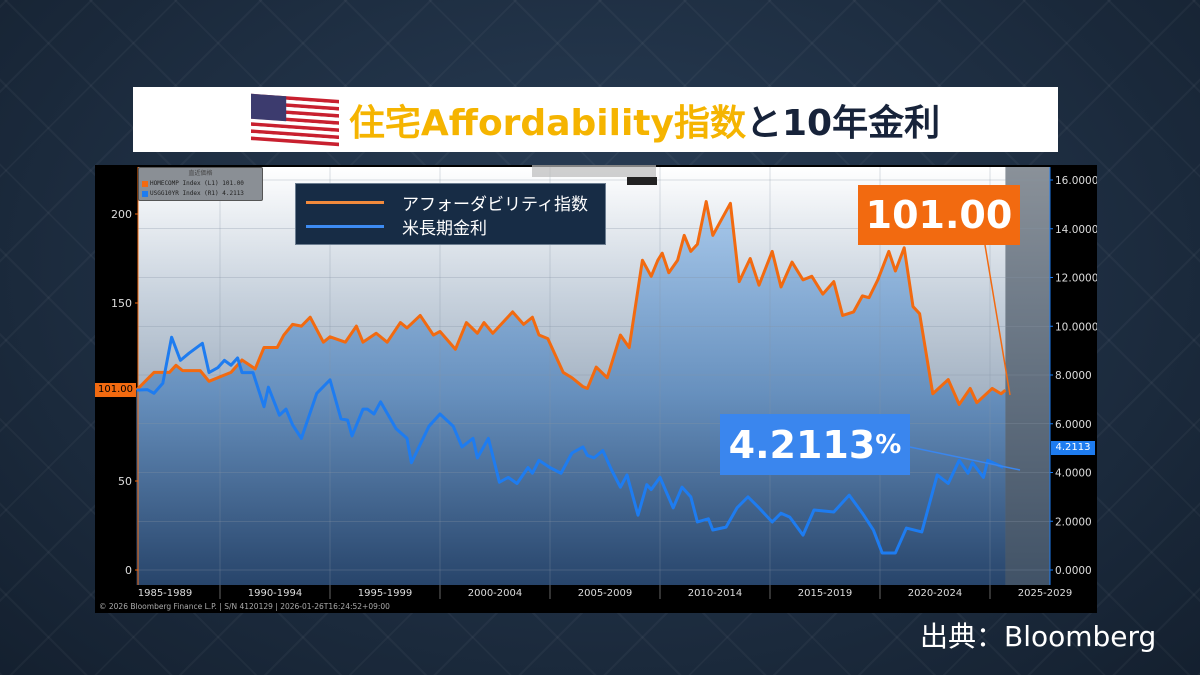 This screenshot has width=1200, height=675. What do you see at coordinates (642, 181) in the screenshot?
I see `chart-settings-button` at bounding box center [642, 181].